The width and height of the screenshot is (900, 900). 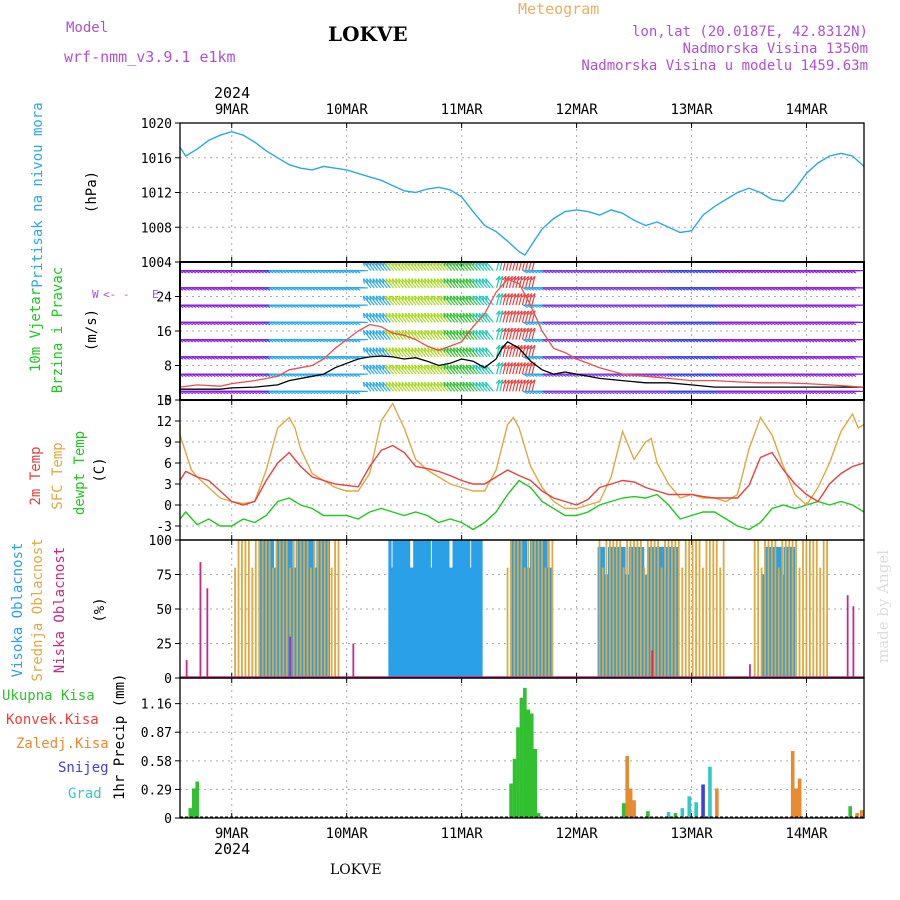 What do you see at coordinates (356, 870) in the screenshot?
I see `footer-title: LOKVE` at bounding box center [356, 870].